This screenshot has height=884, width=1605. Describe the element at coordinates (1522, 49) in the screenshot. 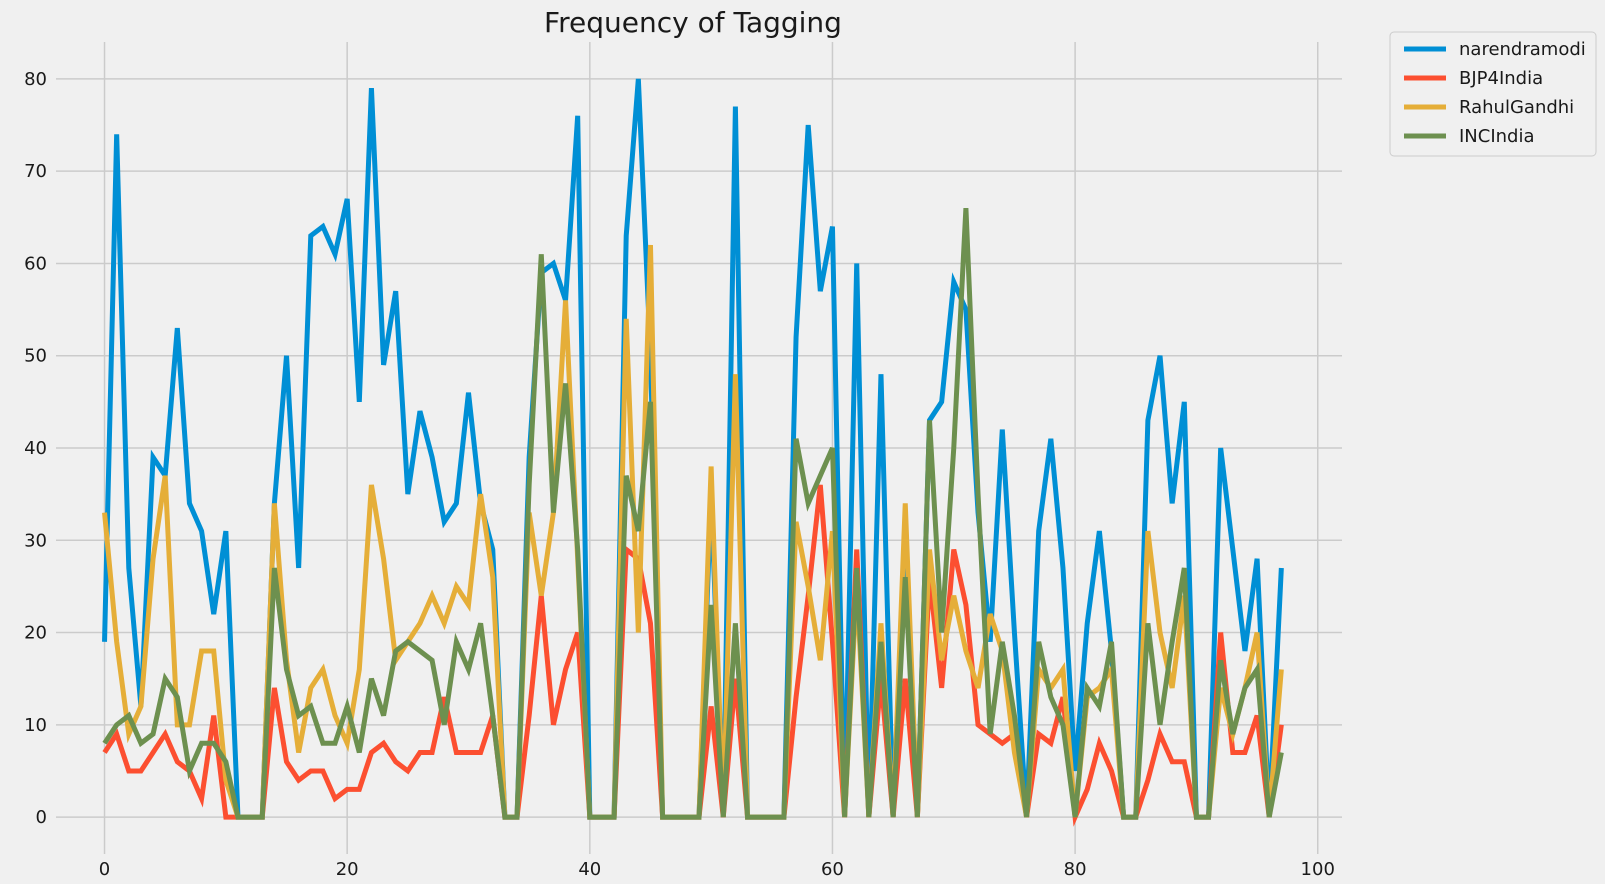

I see `legend-label-narendramodi: narendramodi` at that location.